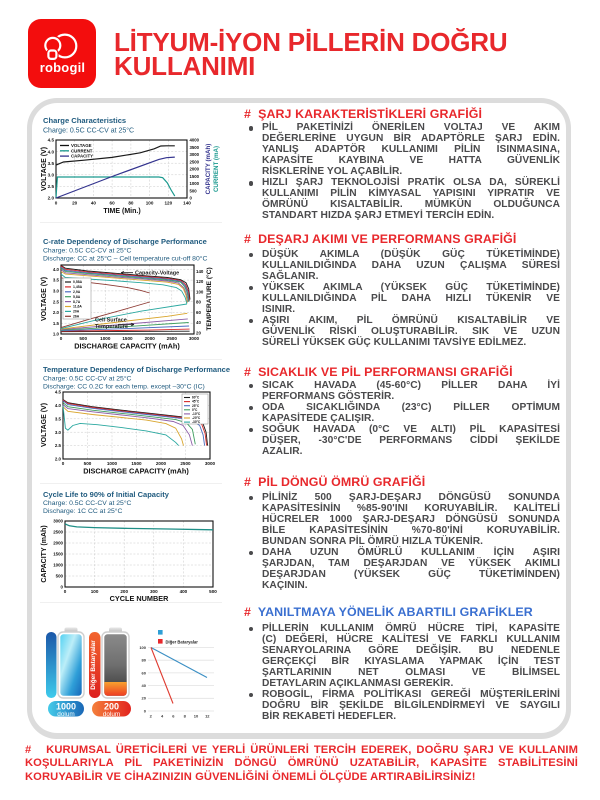 This screenshot has width=600, height=800. What do you see at coordinates (162, 716) in the screenshot?
I see `svg-text: 4` at bounding box center [162, 716].